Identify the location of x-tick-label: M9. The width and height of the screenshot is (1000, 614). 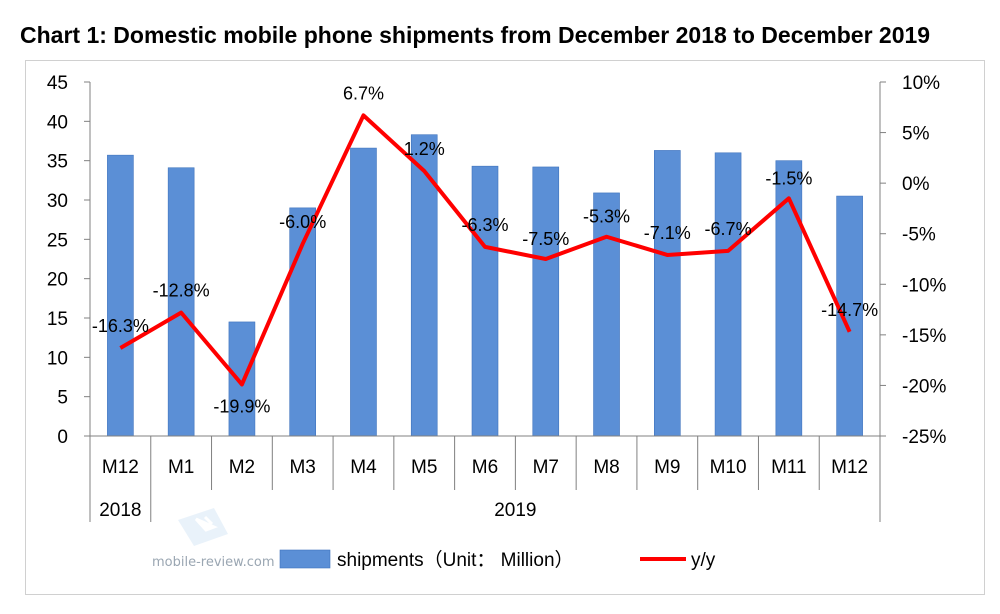
(667, 467).